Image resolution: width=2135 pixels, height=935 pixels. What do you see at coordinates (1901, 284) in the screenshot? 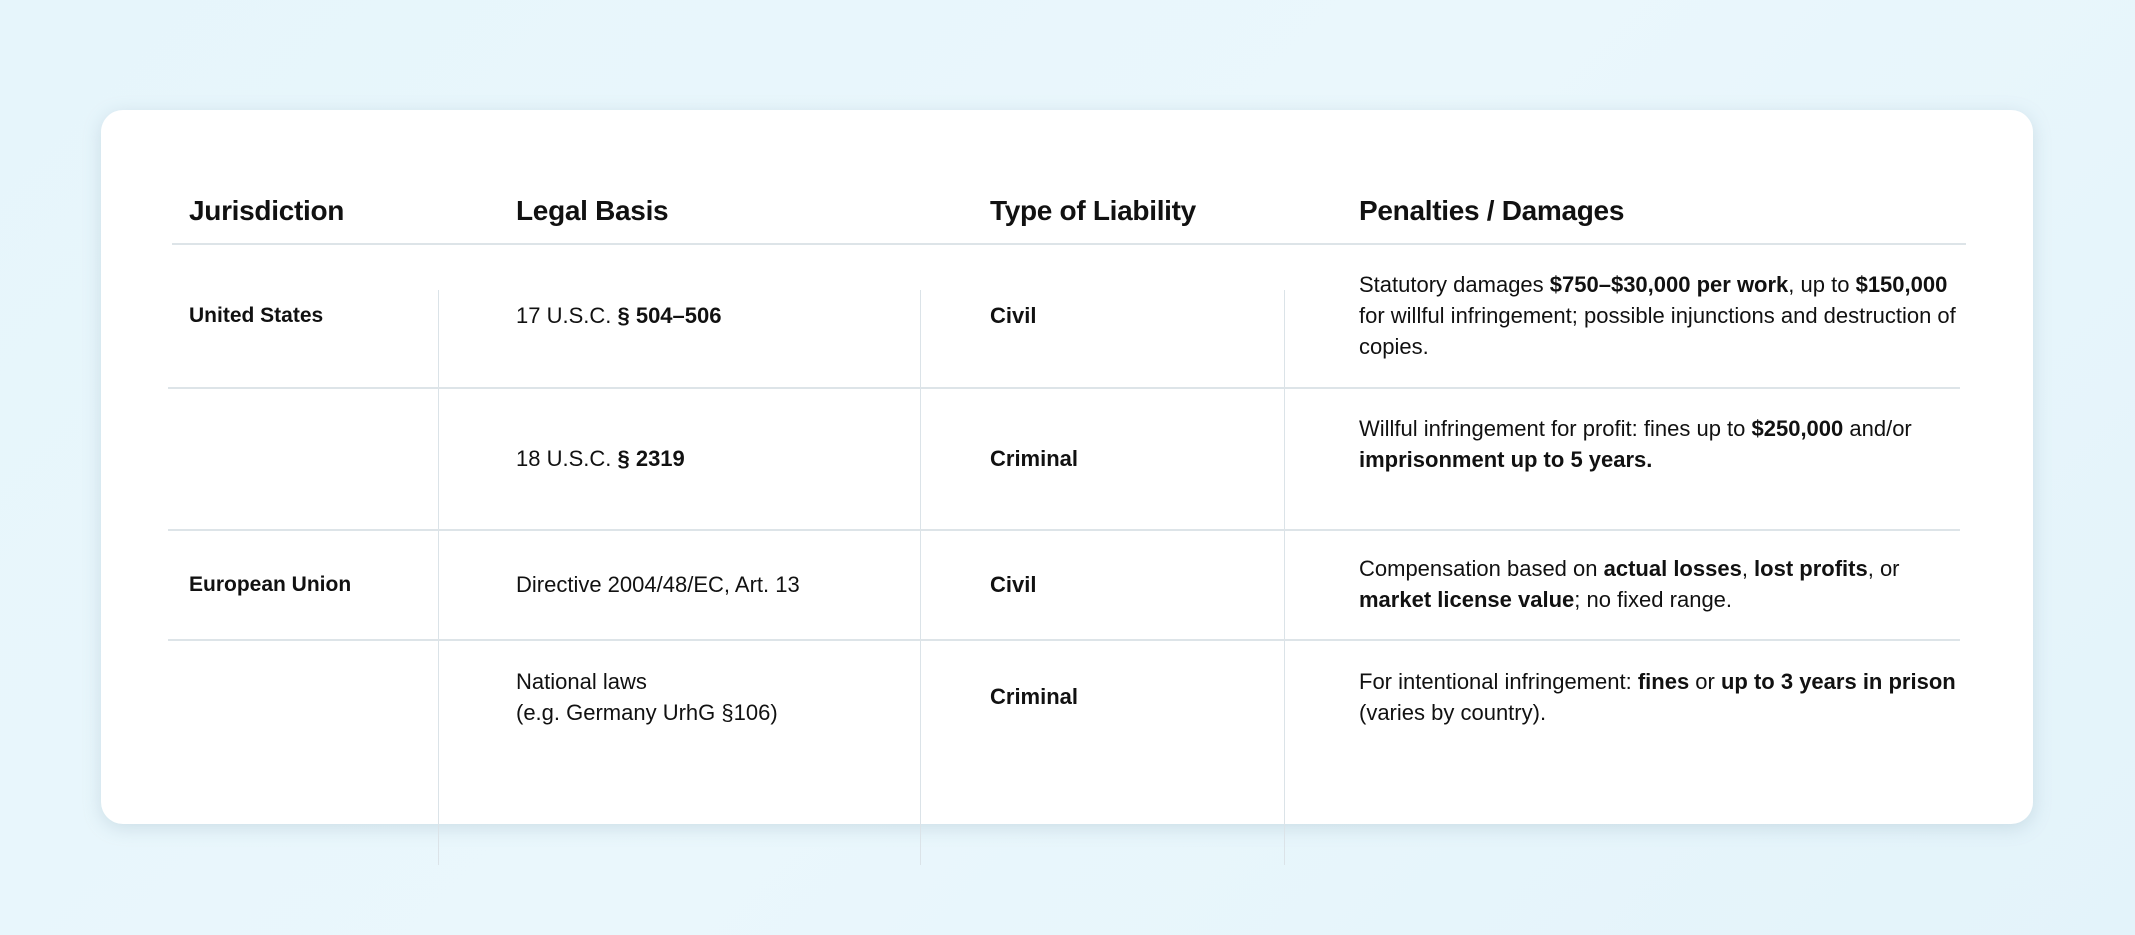
I see `text-segment: $150,000` at bounding box center [1901, 284].